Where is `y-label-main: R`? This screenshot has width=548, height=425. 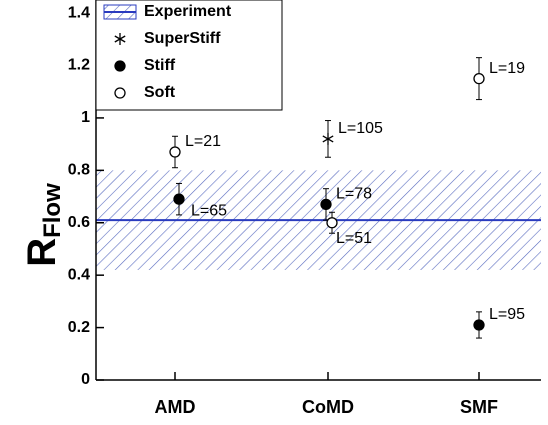
y-label-main: R is located at coordinates (42, 252).